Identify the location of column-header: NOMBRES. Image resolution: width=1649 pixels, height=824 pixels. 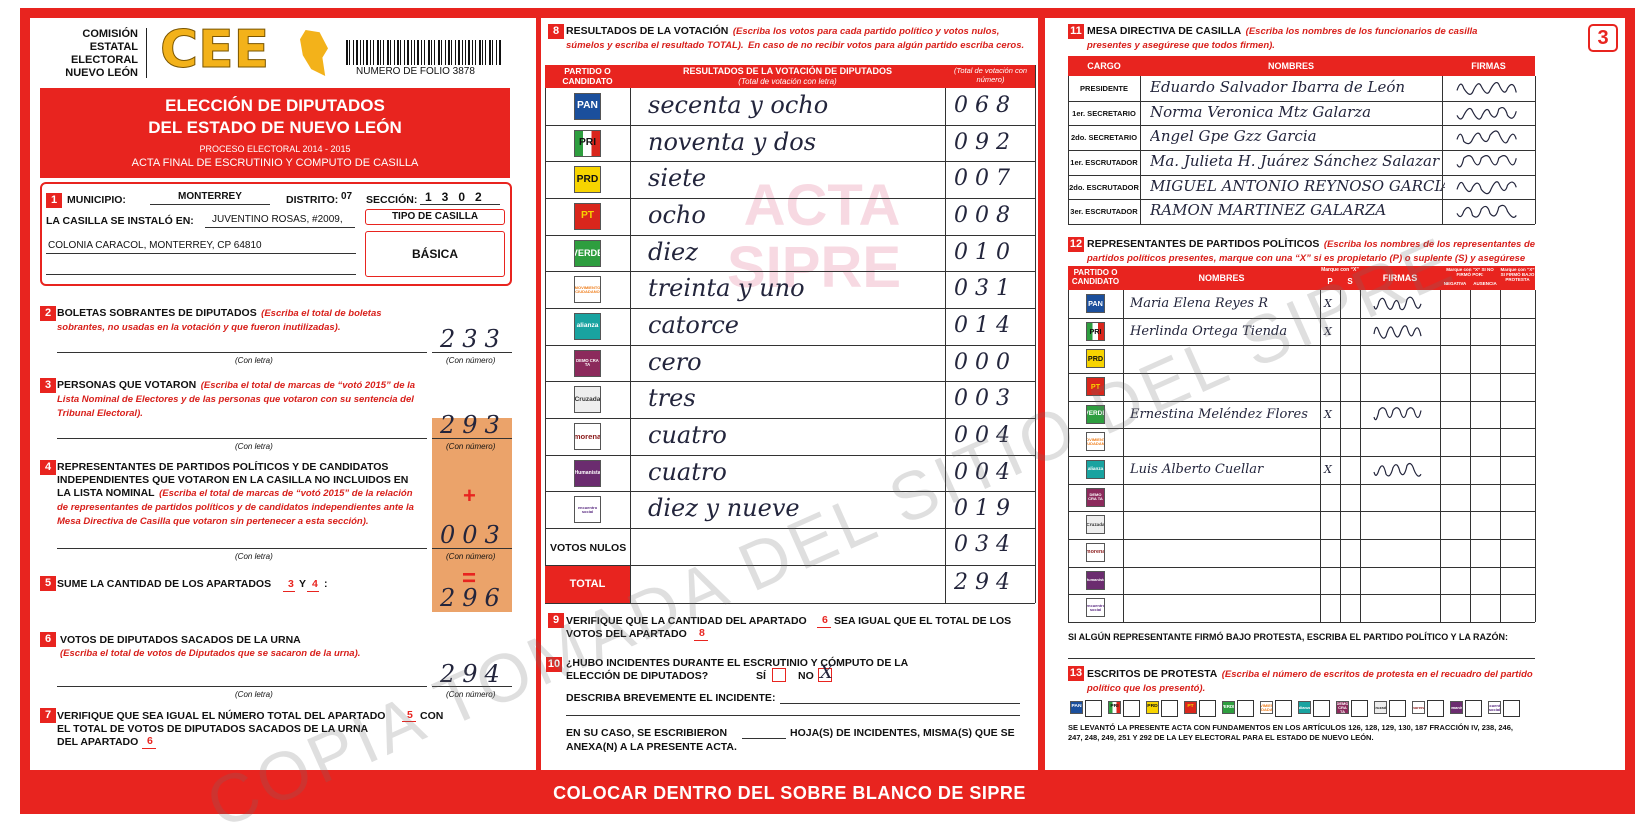
(1290, 66).